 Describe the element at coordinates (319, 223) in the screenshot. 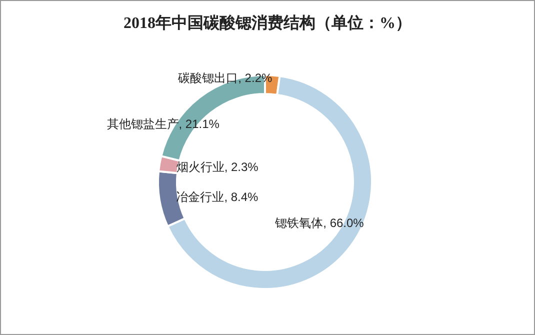

I see `slice-label: 锶铁氧体, 66.0%` at that location.